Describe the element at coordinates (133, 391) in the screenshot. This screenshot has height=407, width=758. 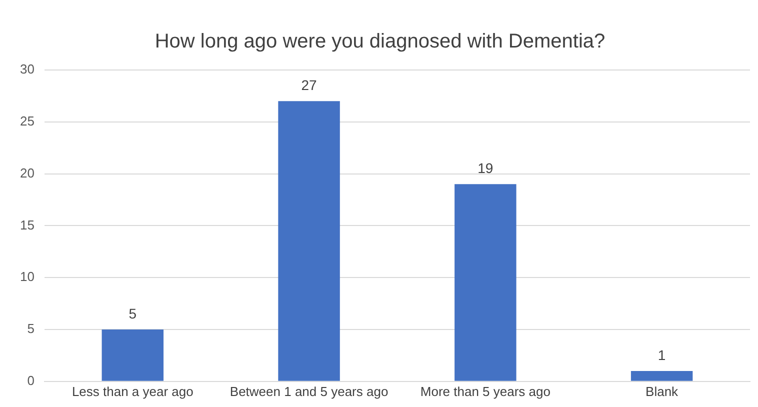
I see `x-tick-label: Less than a year ago` at that location.